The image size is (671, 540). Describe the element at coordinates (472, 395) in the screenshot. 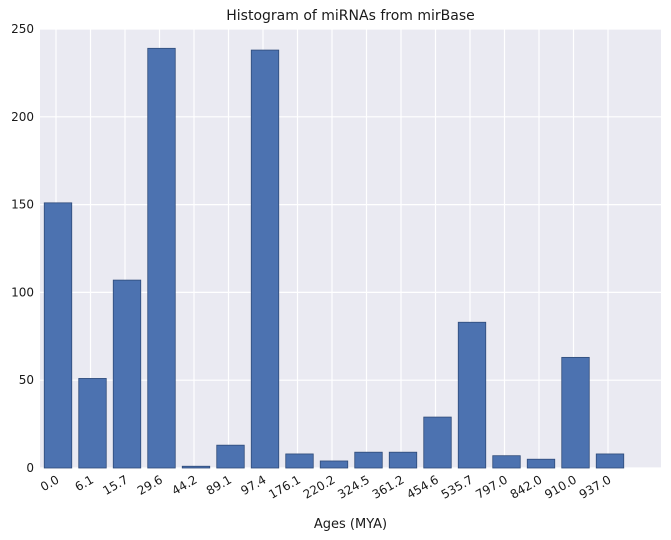

I see `bar-535.7` at that location.